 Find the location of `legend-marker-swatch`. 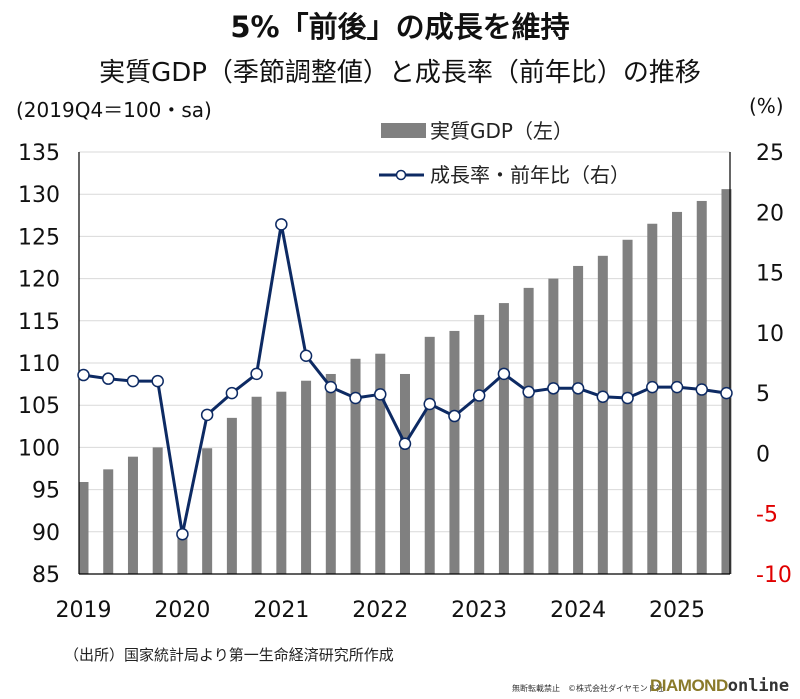

legend-marker-swatch is located at coordinates (401, 175).